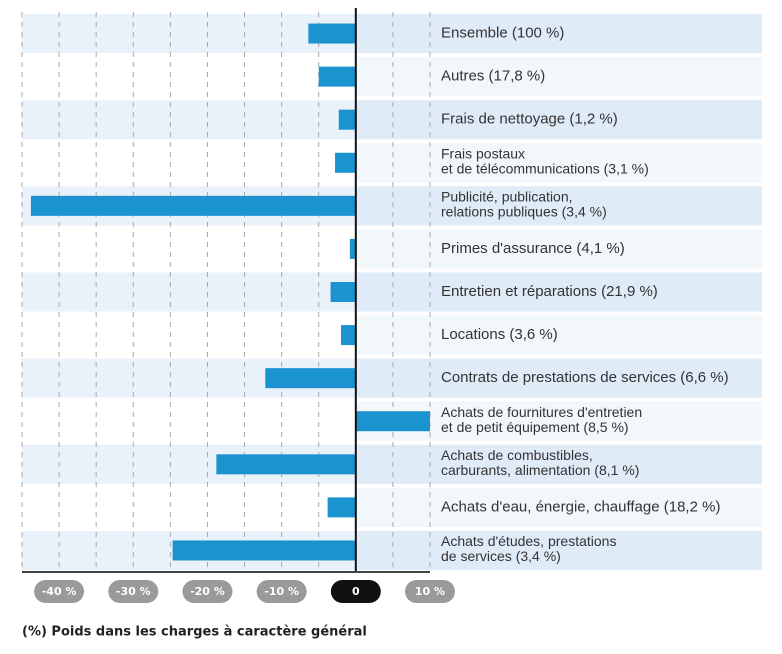  I want to click on category-label: carburants, alimentation (8,1 %), so click(540, 470).